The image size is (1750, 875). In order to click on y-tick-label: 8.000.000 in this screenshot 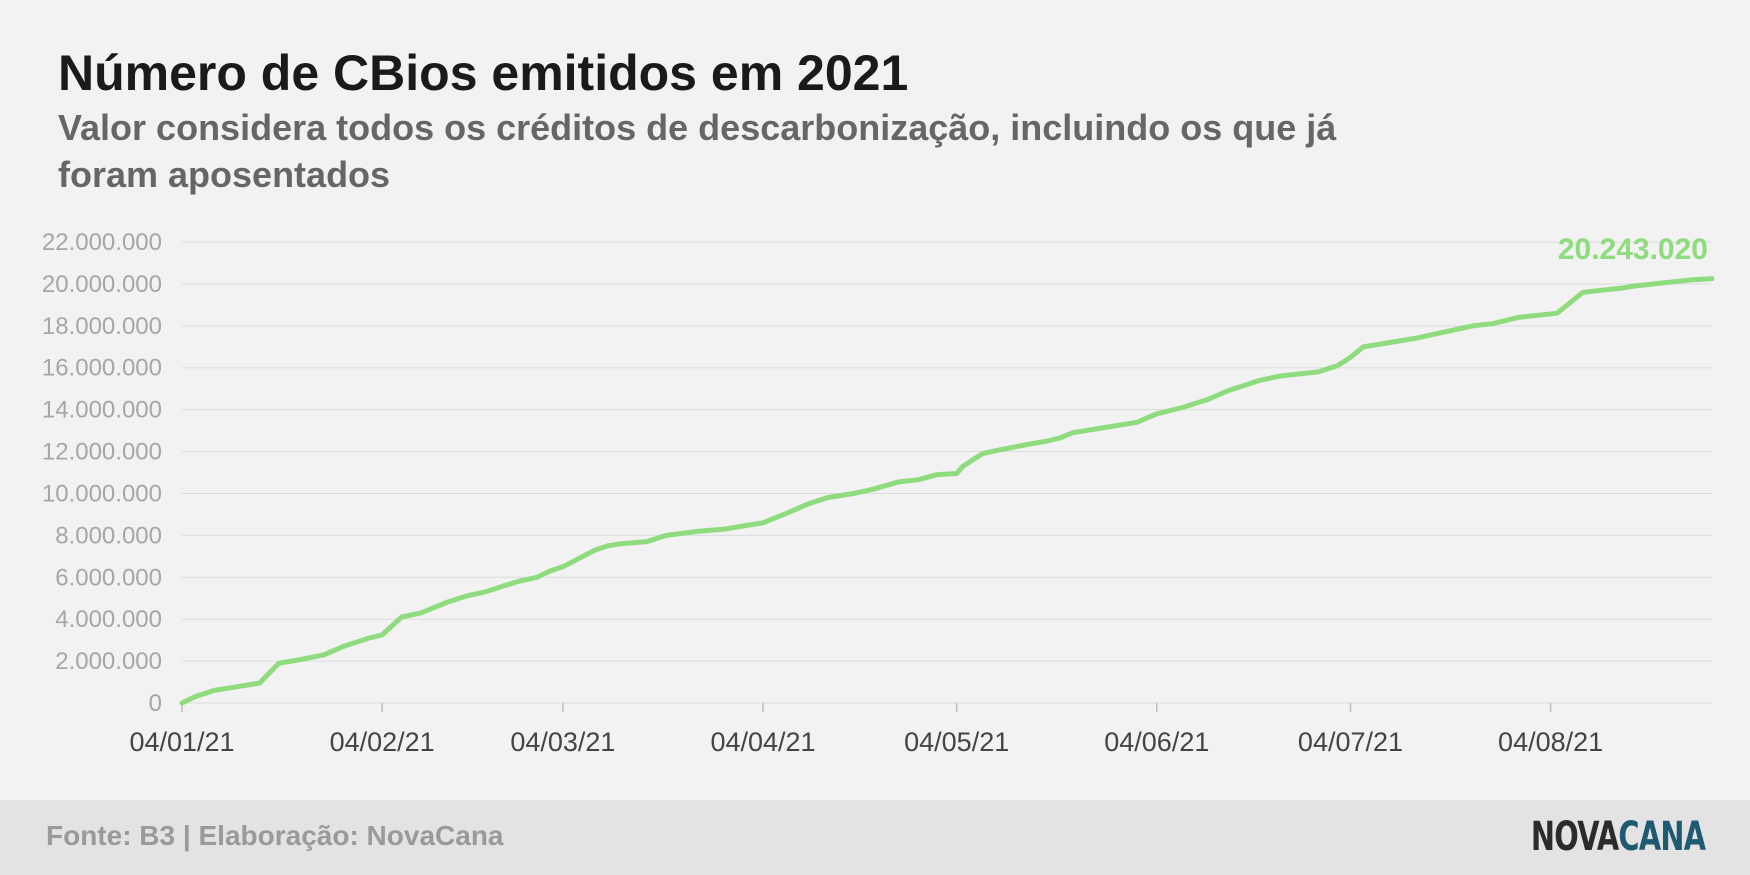, I will do `click(108, 535)`.